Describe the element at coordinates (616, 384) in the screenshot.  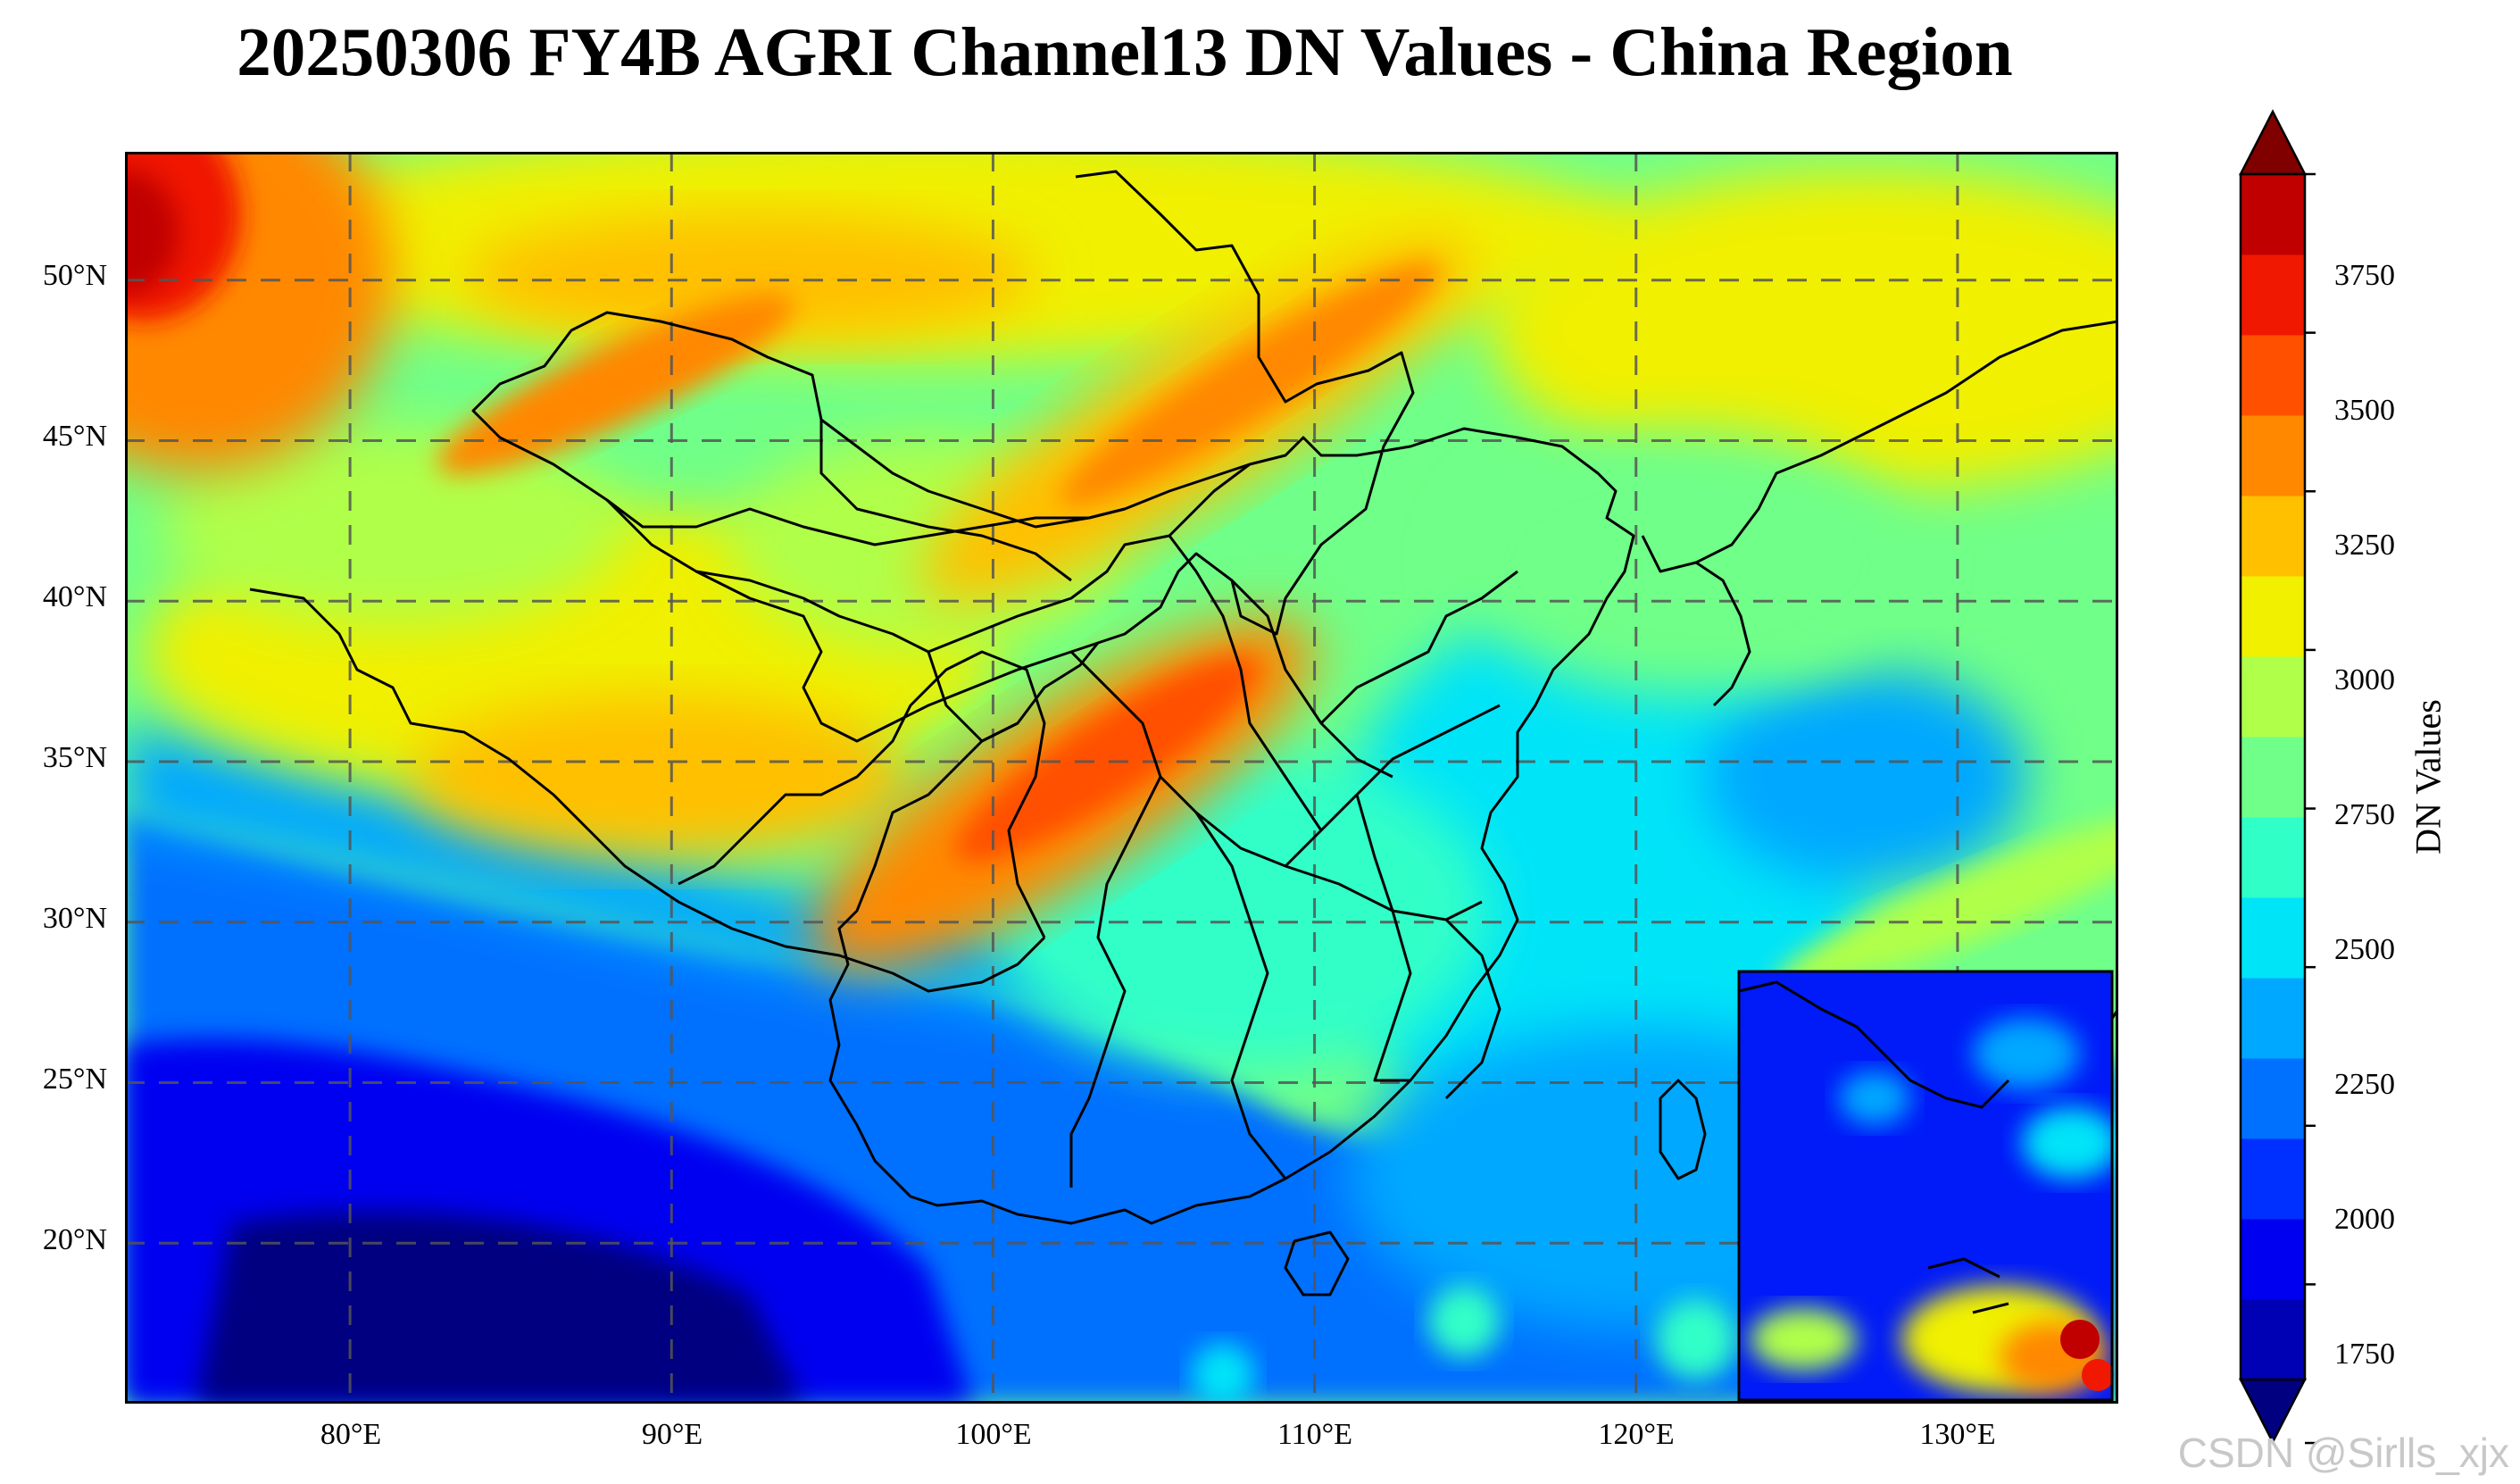
I see `field-dzungaria-band` at that location.